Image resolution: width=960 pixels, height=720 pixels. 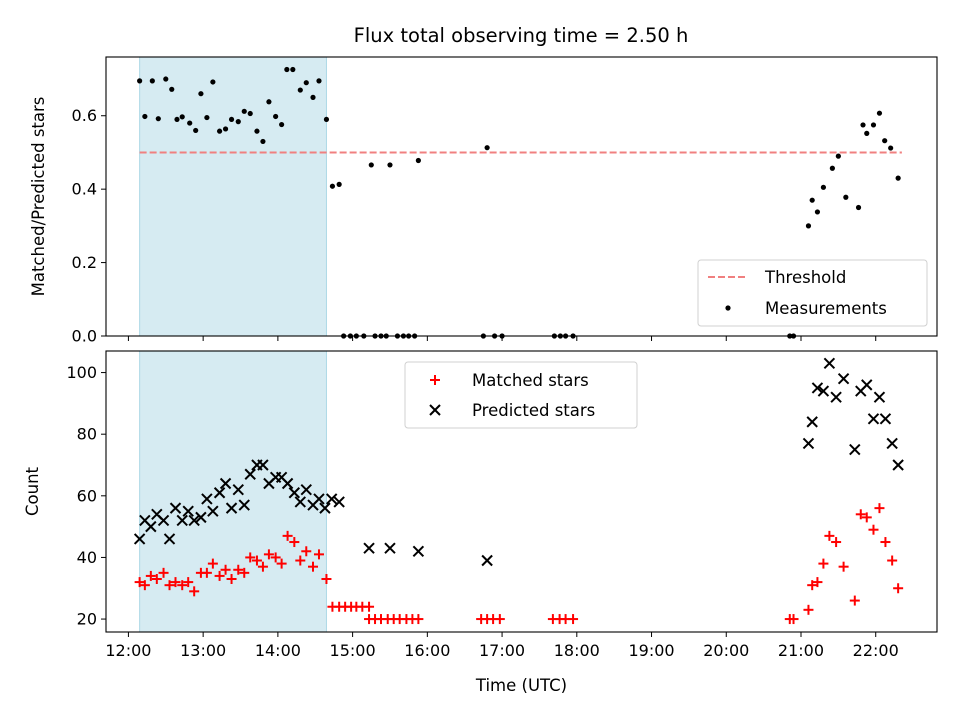 I want to click on x-tick-label: 13:00, so click(x=203, y=650).